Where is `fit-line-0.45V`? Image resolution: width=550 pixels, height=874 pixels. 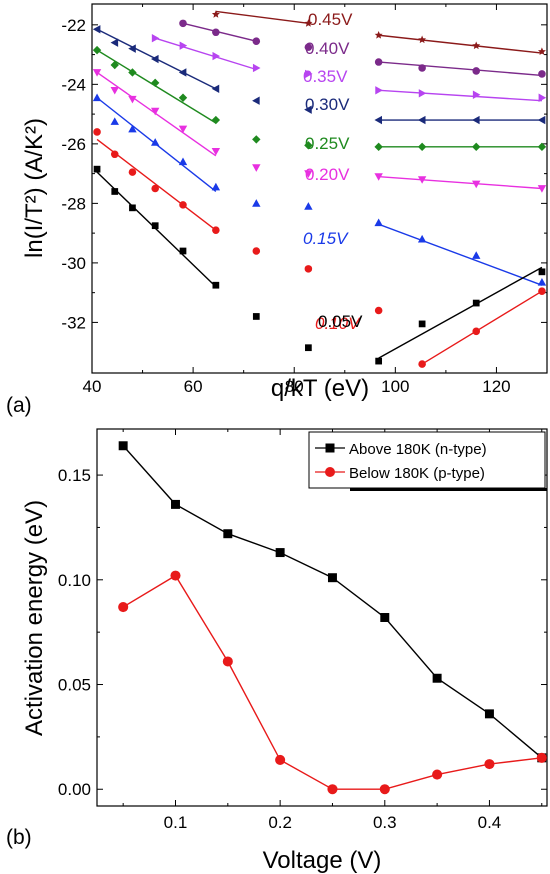
fit-line-0.45V is located at coordinates (262, 17).